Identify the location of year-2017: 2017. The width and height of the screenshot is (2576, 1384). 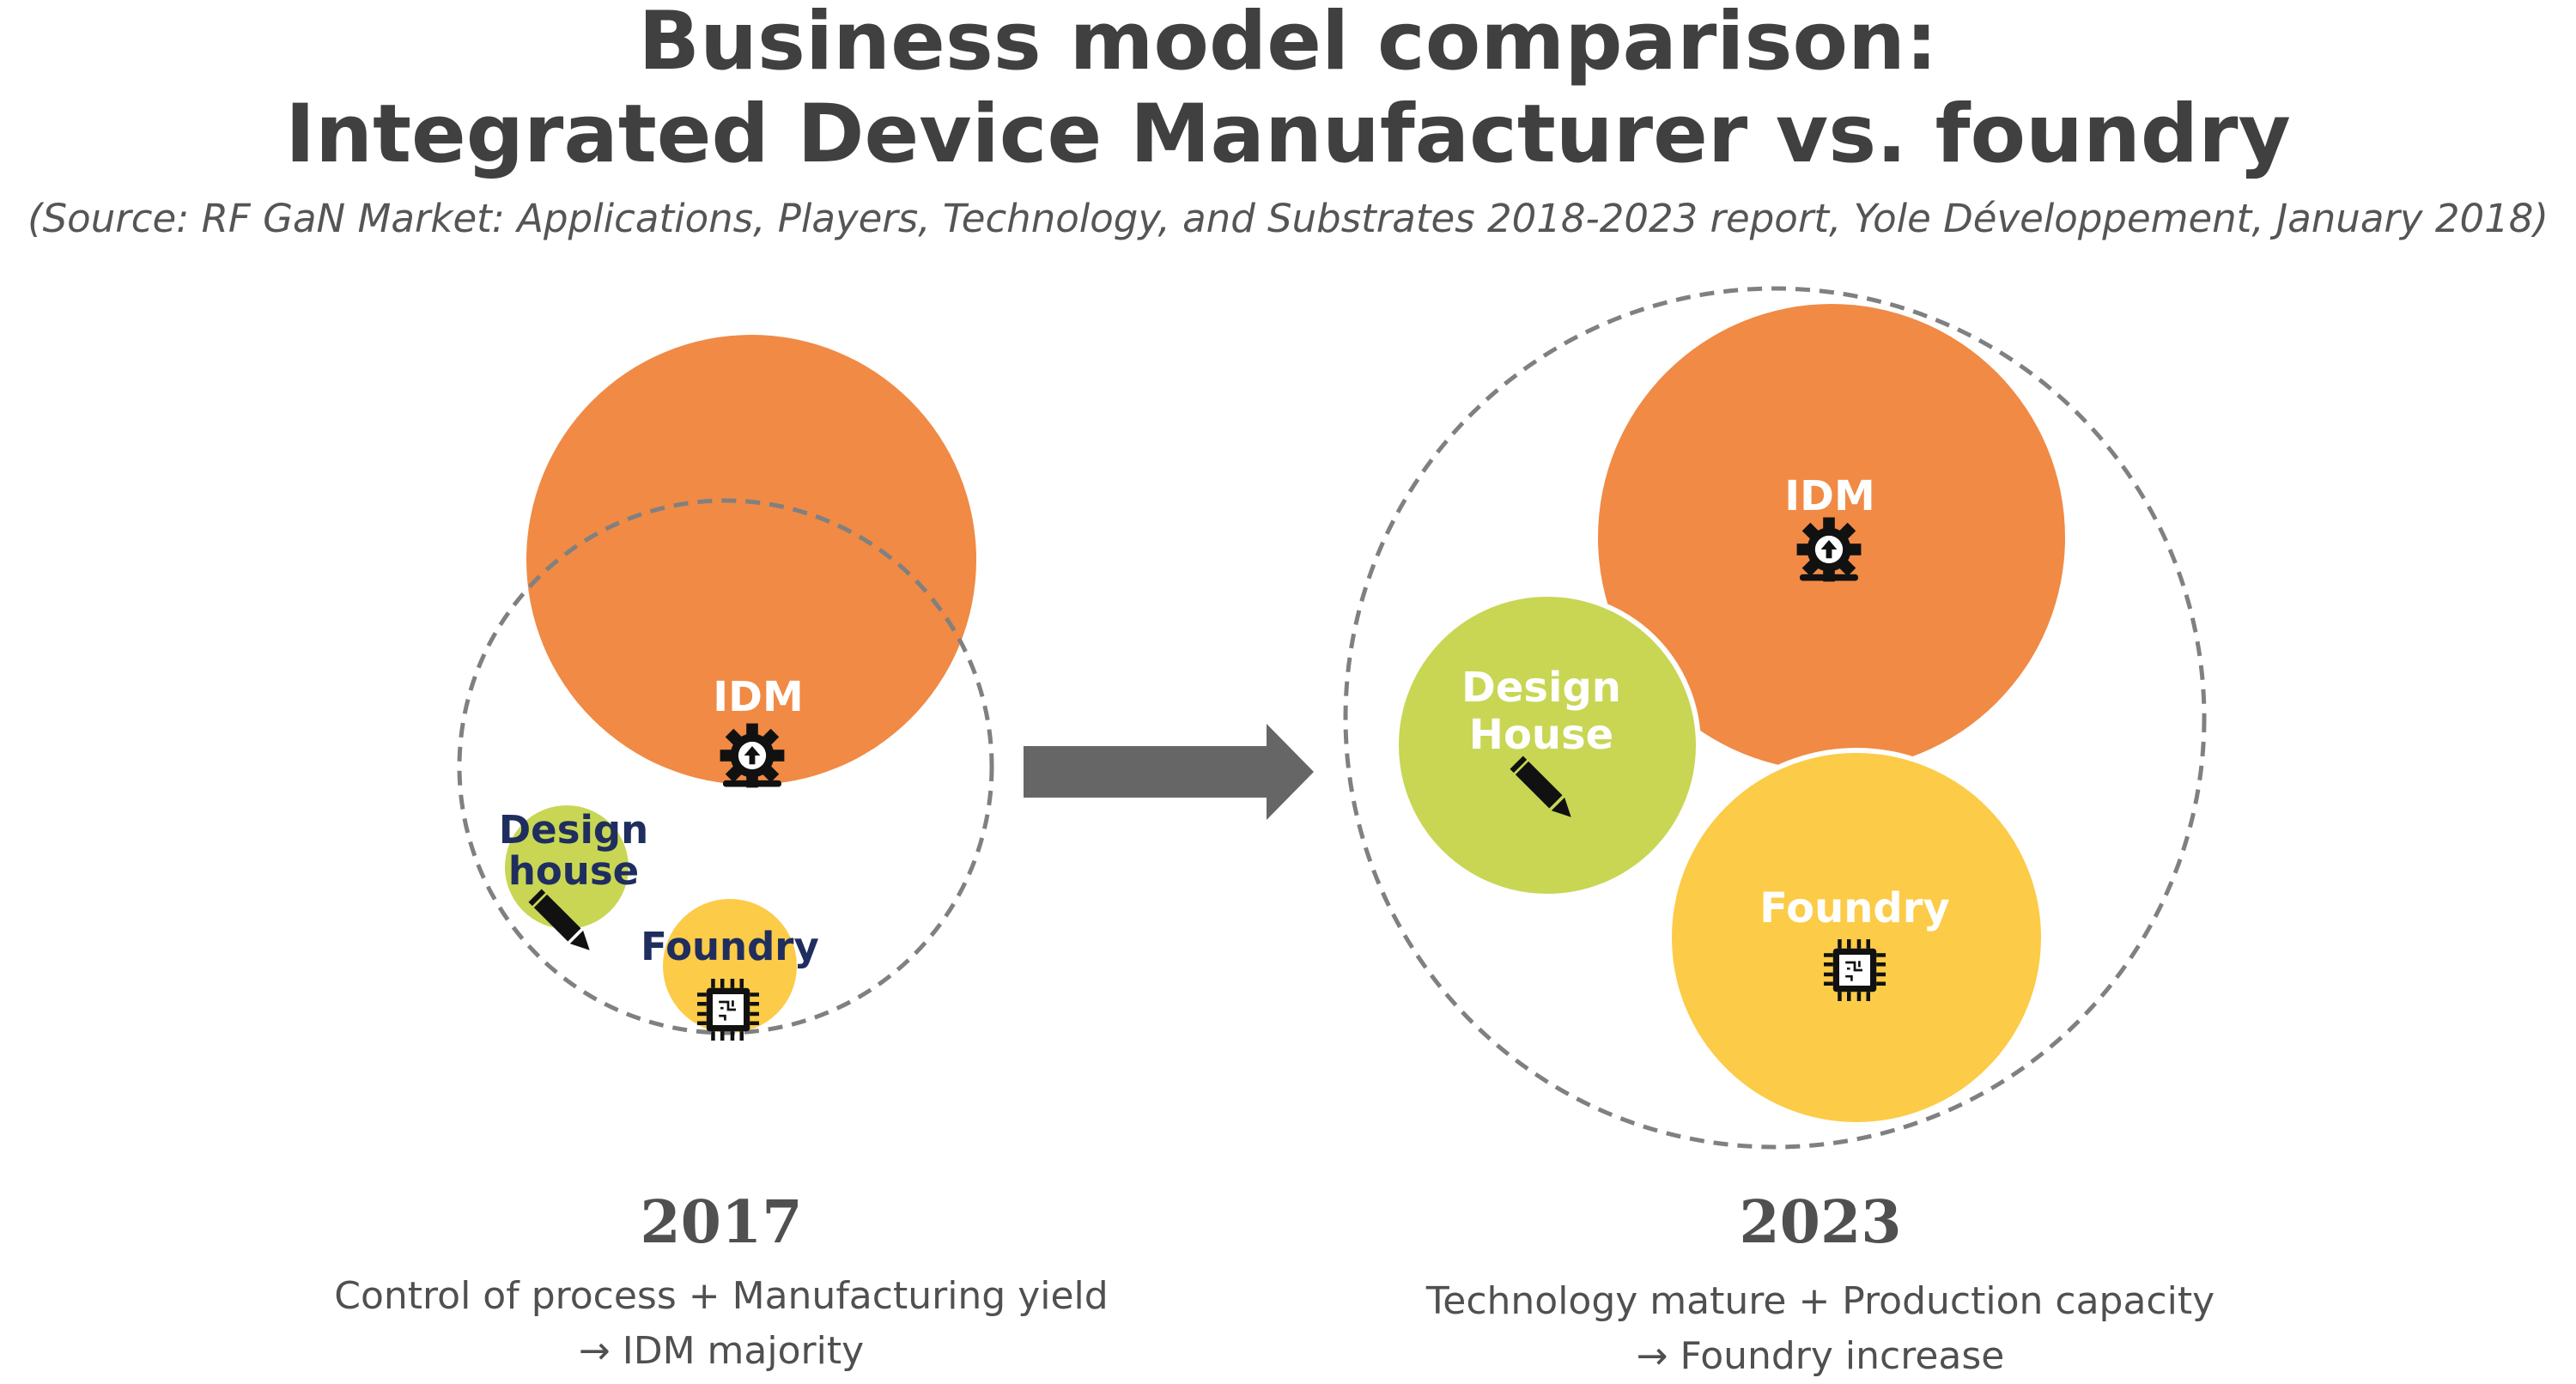
(722, 1222).